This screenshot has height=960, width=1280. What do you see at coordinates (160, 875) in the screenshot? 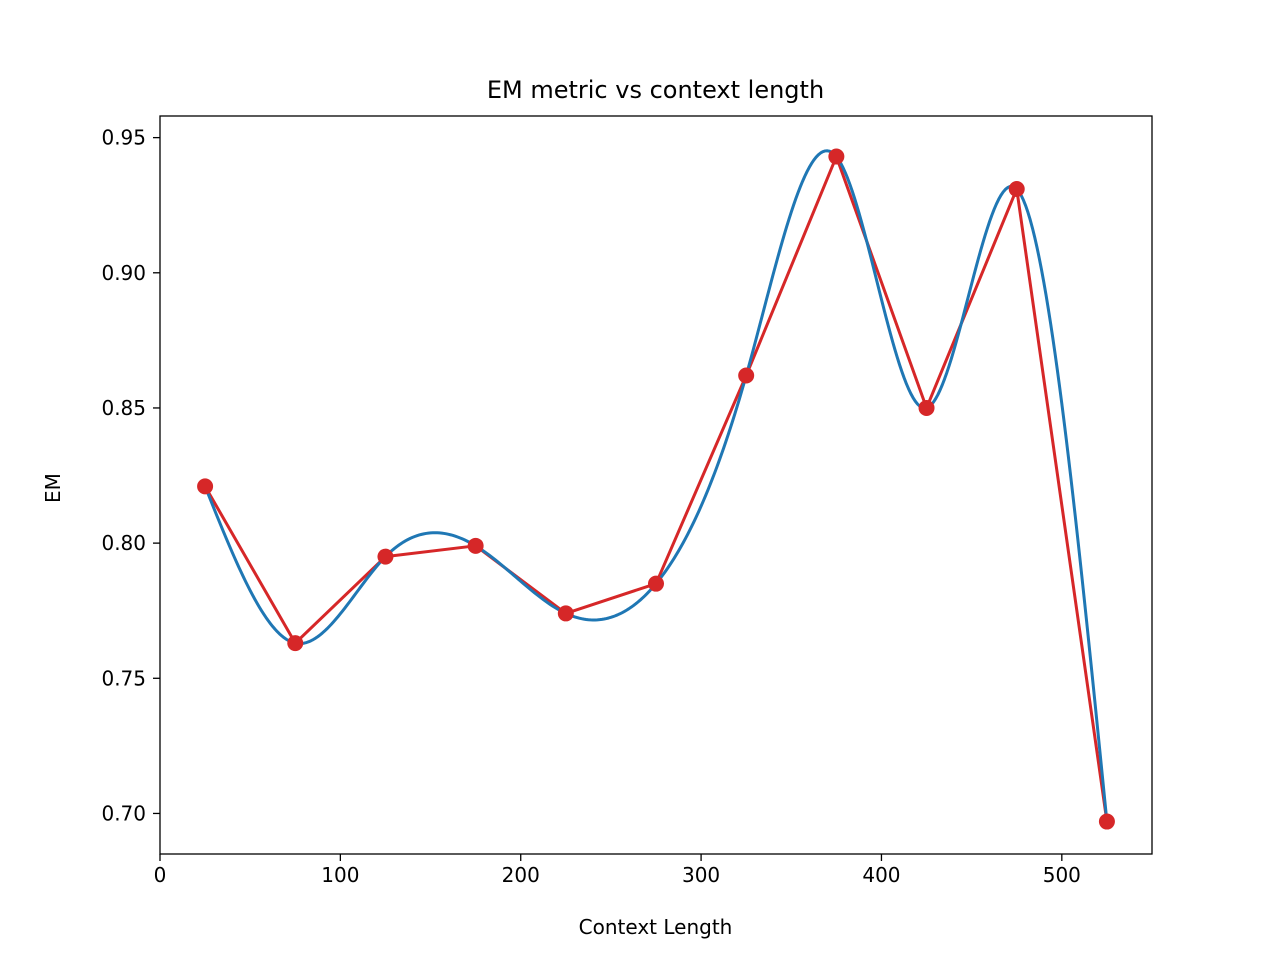
I see `x-tick-label: 0` at bounding box center [160, 875].